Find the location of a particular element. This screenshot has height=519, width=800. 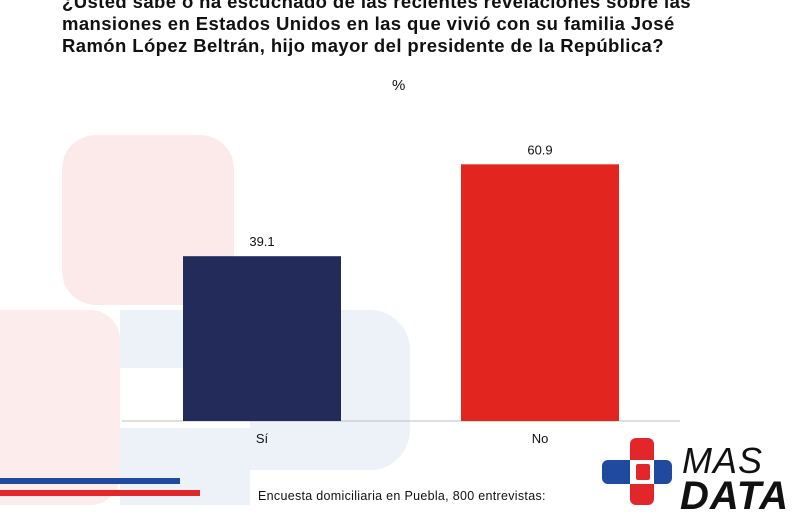

data-label: 60.9 is located at coordinates (539, 149).